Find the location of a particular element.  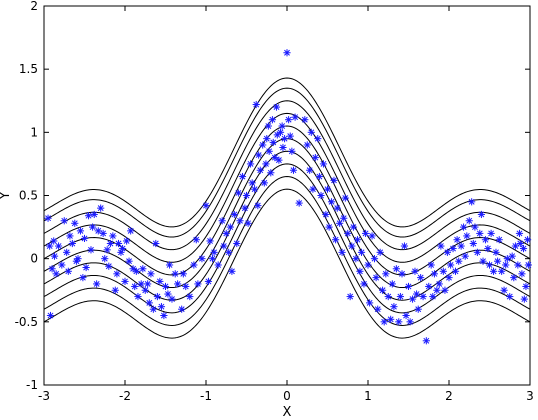

y-tick-label: -1 is located at coordinates (32, 385).